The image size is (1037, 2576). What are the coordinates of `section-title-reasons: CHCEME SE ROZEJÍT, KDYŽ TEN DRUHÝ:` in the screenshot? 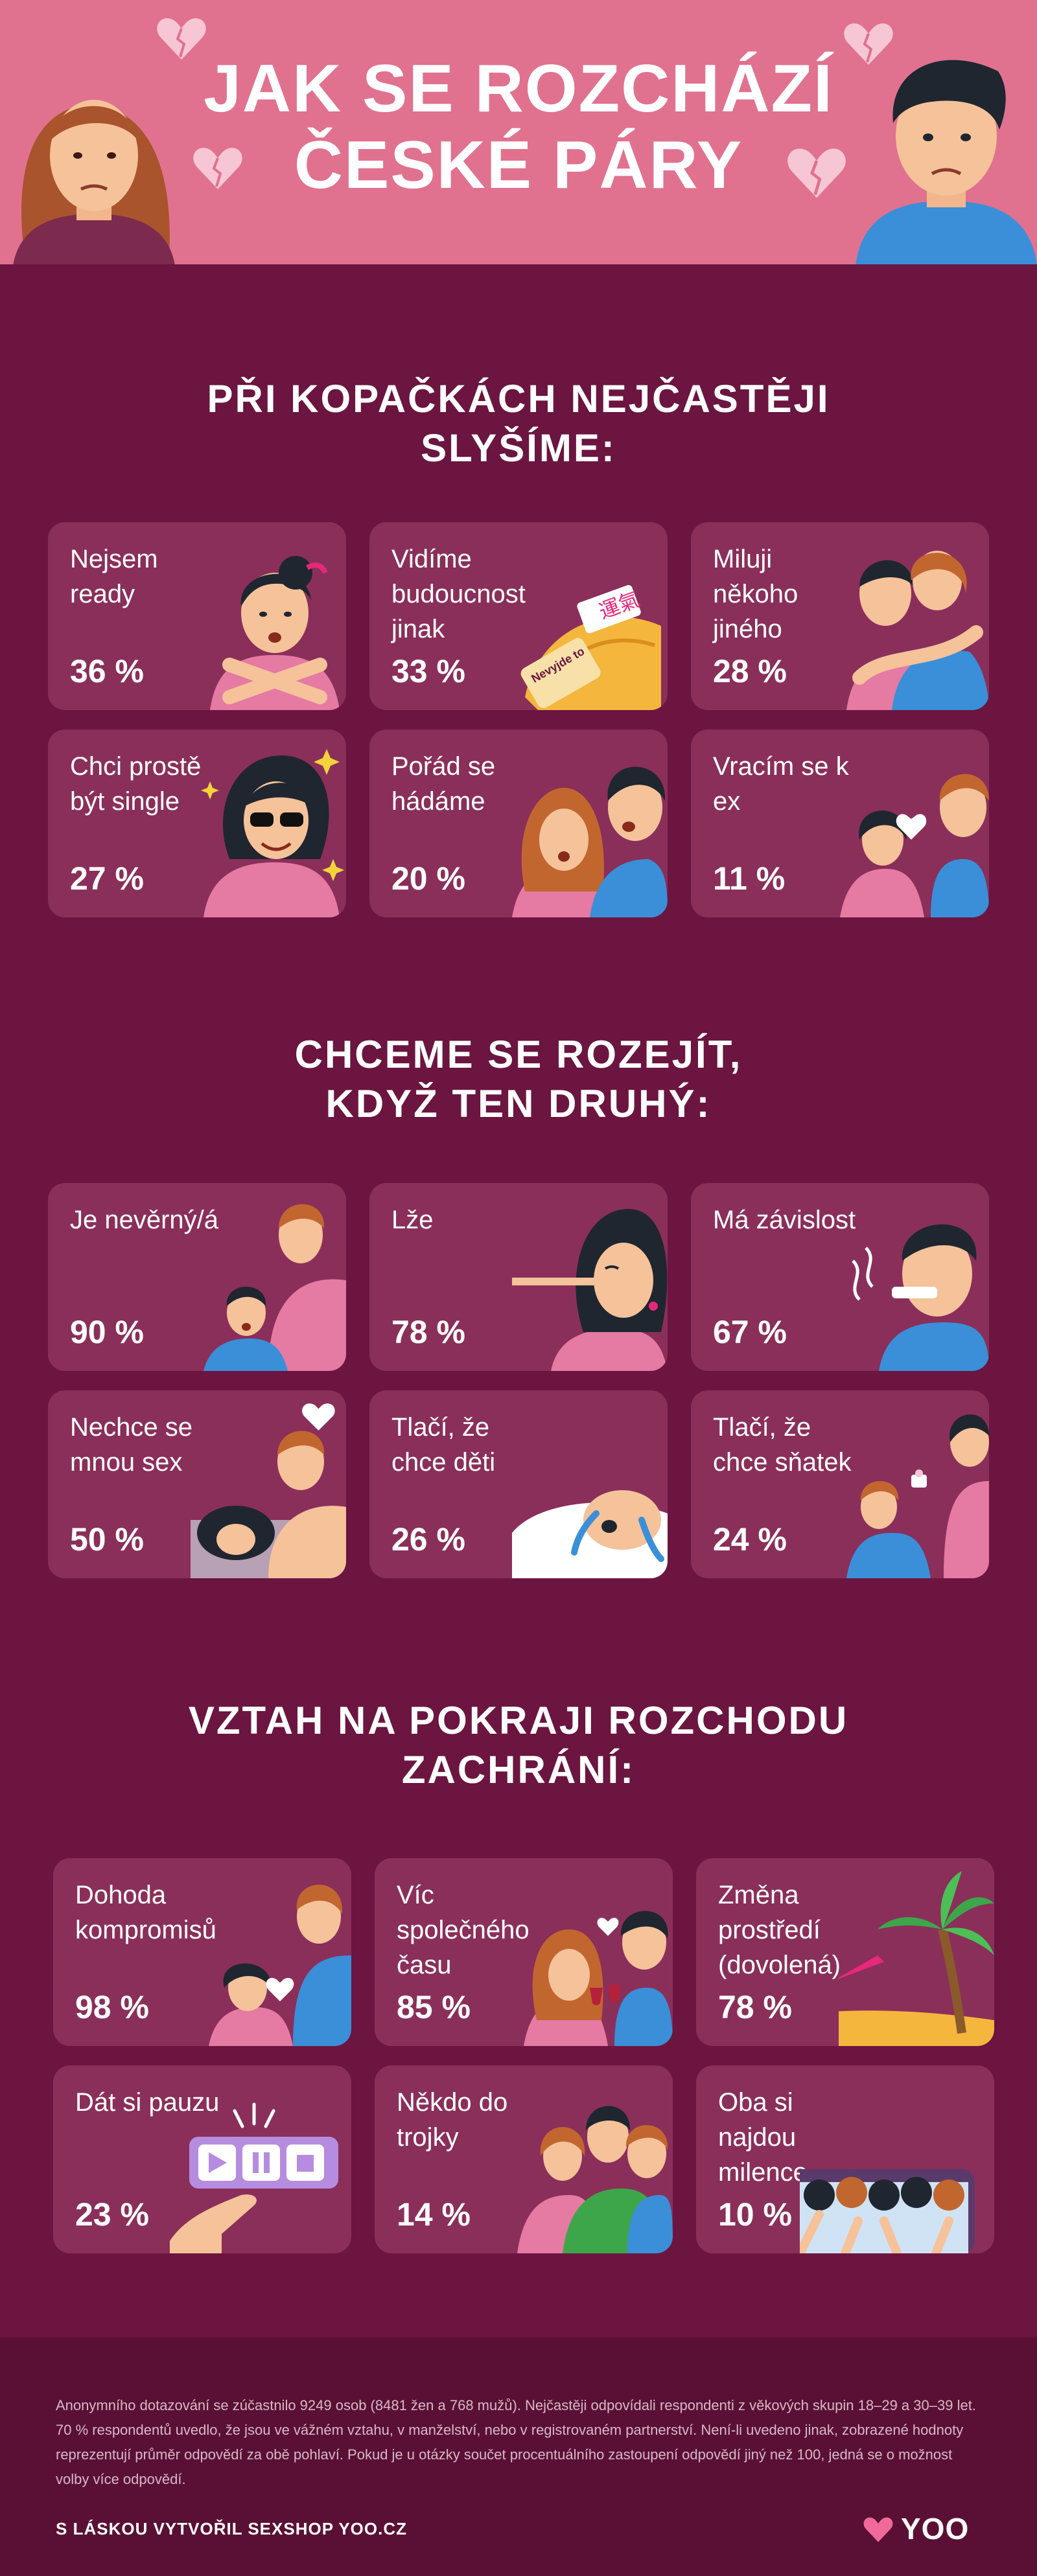 It's located at (518, 1079).